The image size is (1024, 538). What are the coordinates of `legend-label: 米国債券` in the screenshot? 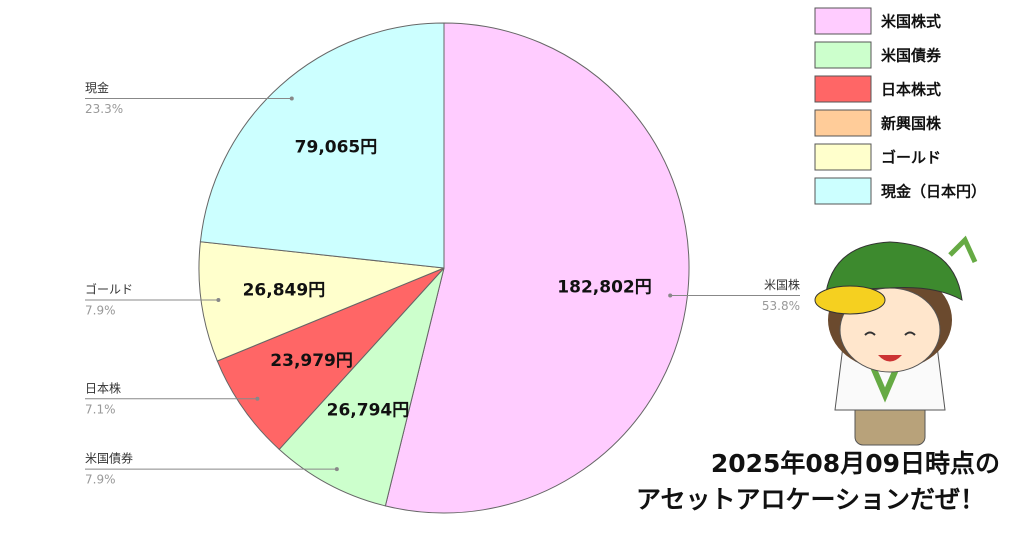 It's located at (911, 56).